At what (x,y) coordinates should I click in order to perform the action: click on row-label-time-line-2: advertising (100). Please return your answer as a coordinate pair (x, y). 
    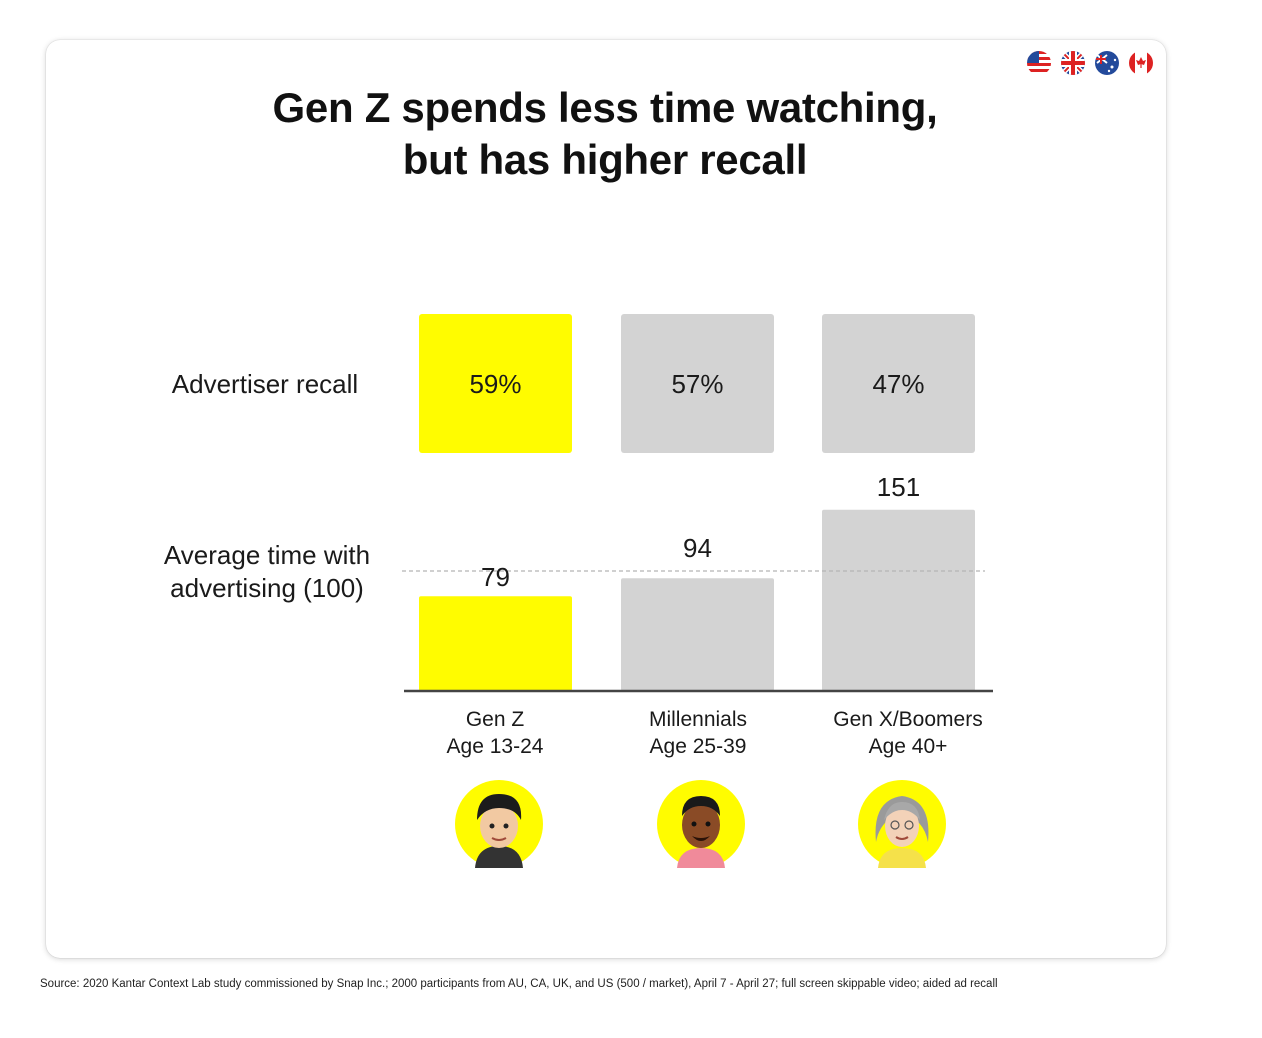
    Looking at the image, I should click on (267, 588).